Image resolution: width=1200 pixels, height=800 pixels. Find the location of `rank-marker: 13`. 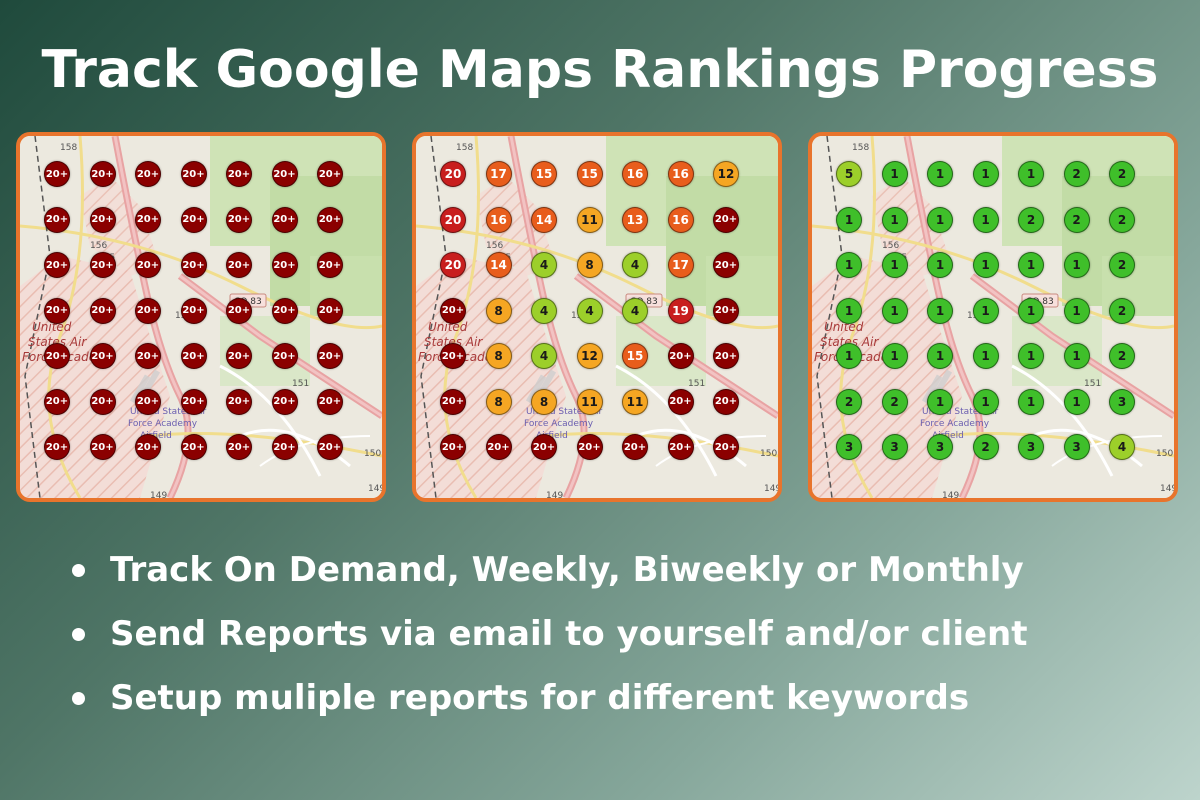

rank-marker: 13 is located at coordinates (635, 219).